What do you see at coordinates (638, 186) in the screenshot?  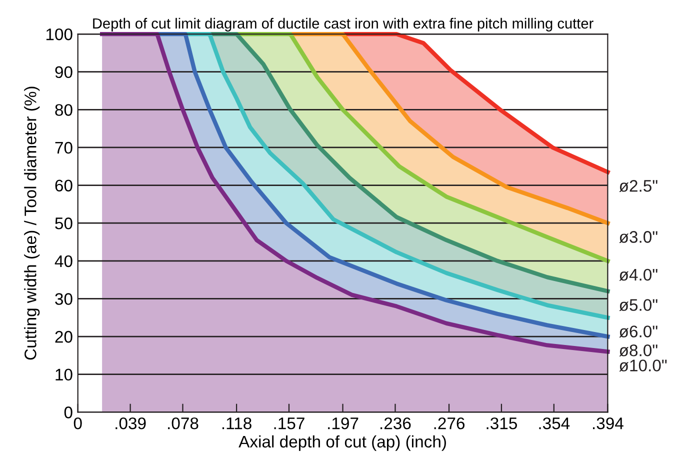 I see `series-label: ø2.5"` at bounding box center [638, 186].